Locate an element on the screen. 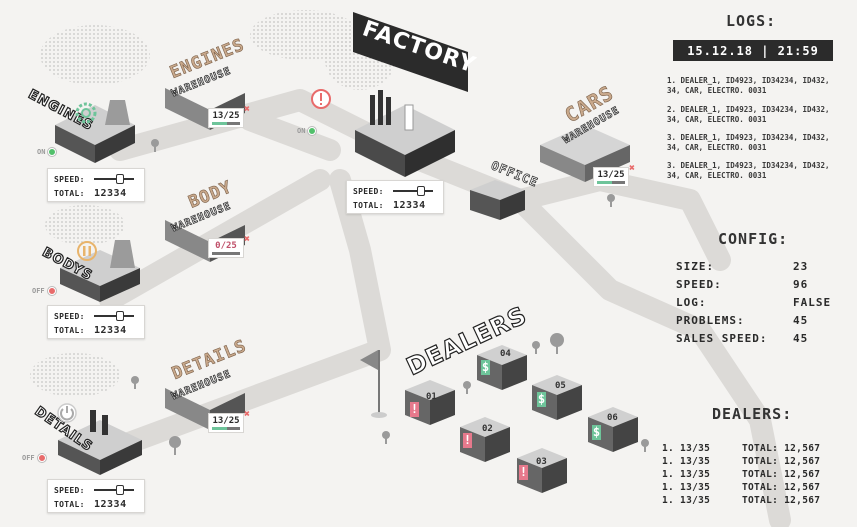 The height and width of the screenshot is (527, 857). engines-plant is located at coordinates (95, 130).